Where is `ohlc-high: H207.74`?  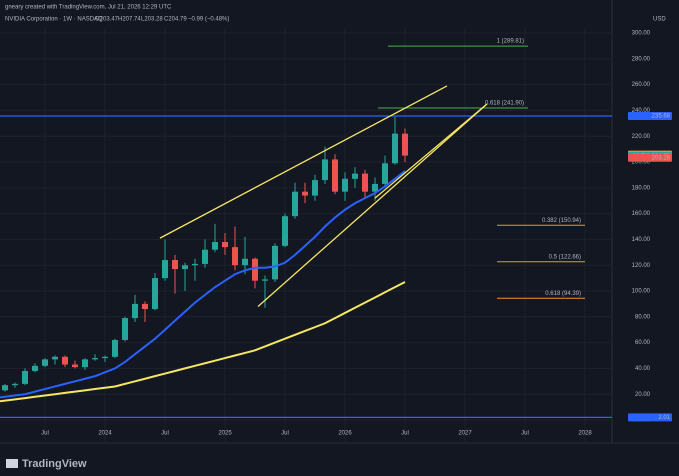
ohlc-high: H207.74 is located at coordinates (129, 20).